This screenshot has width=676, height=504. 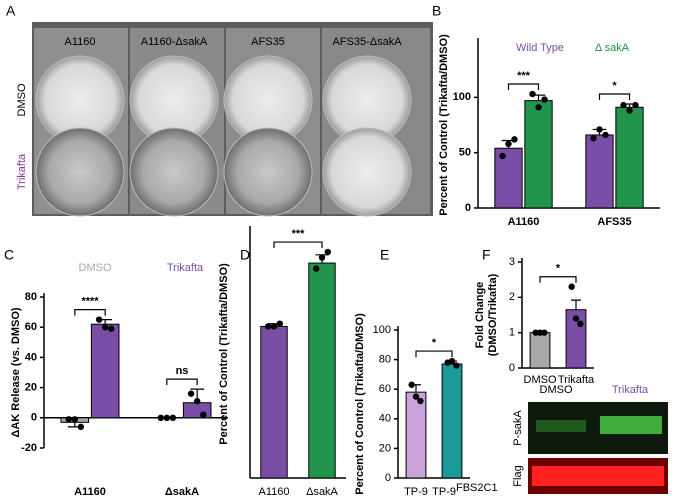 I want to click on x-tick-label: ΔsakA, so click(x=322, y=492).